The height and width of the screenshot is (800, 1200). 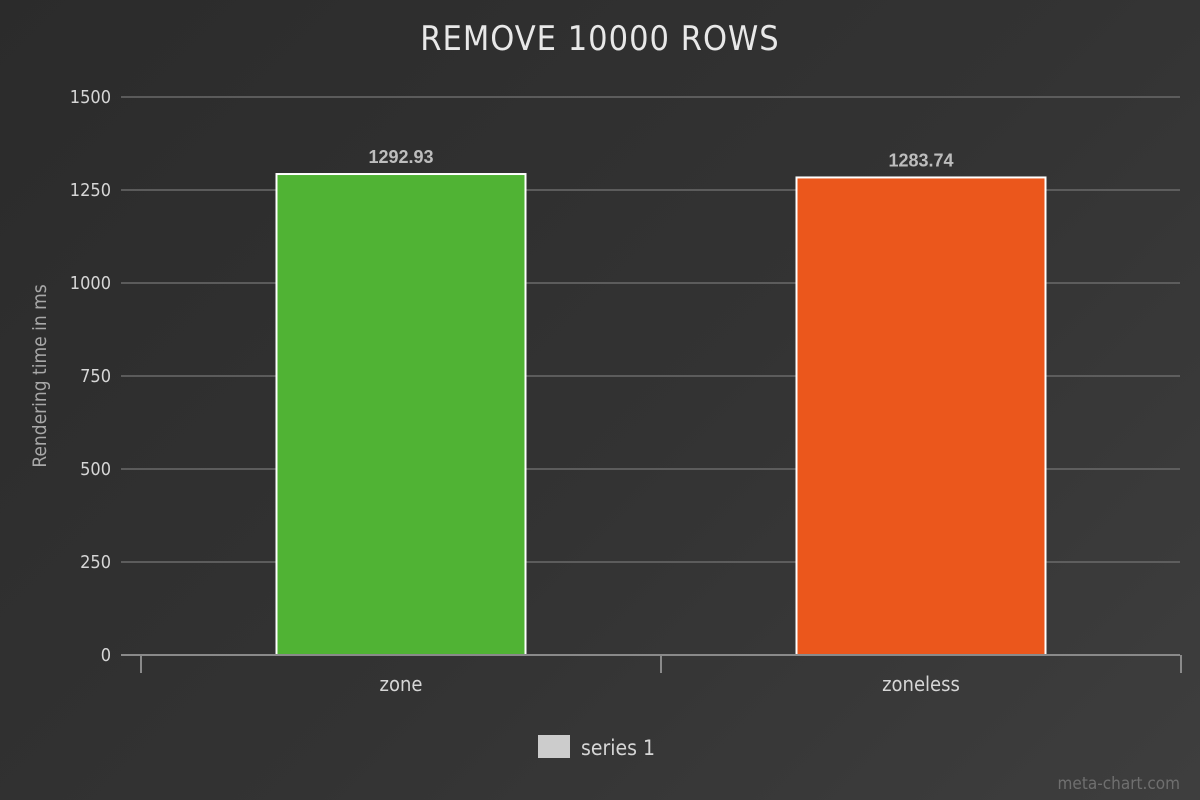 What do you see at coordinates (921, 416) in the screenshot?
I see `bar-zoneless` at bounding box center [921, 416].